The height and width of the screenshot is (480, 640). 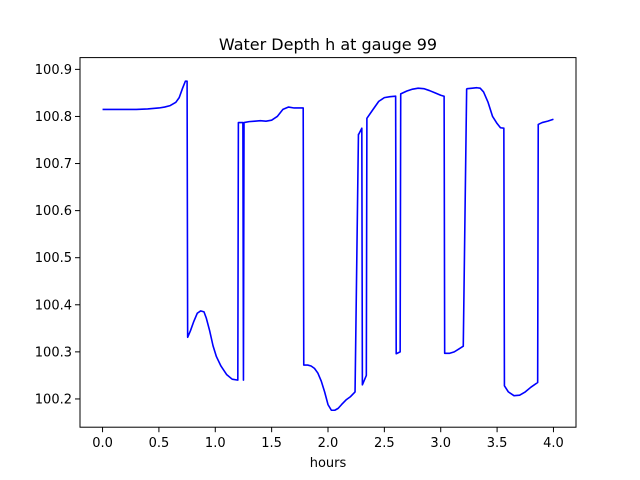 I want to click on x-tick-label: 1.5, so click(x=271, y=443).